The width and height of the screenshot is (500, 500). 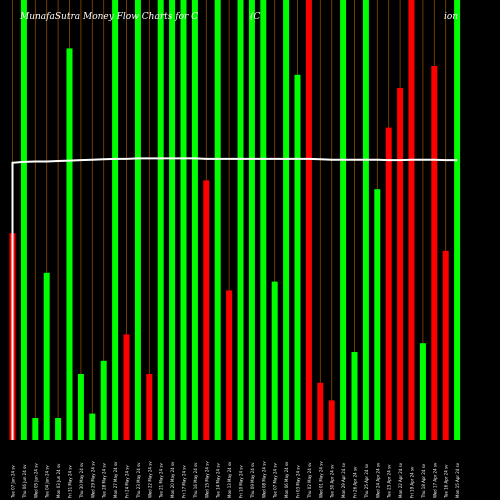 What do you see at coordinates (275, 481) in the screenshot?
I see `x-tick-label: Tue 07 May 24 sv` at bounding box center [275, 481].